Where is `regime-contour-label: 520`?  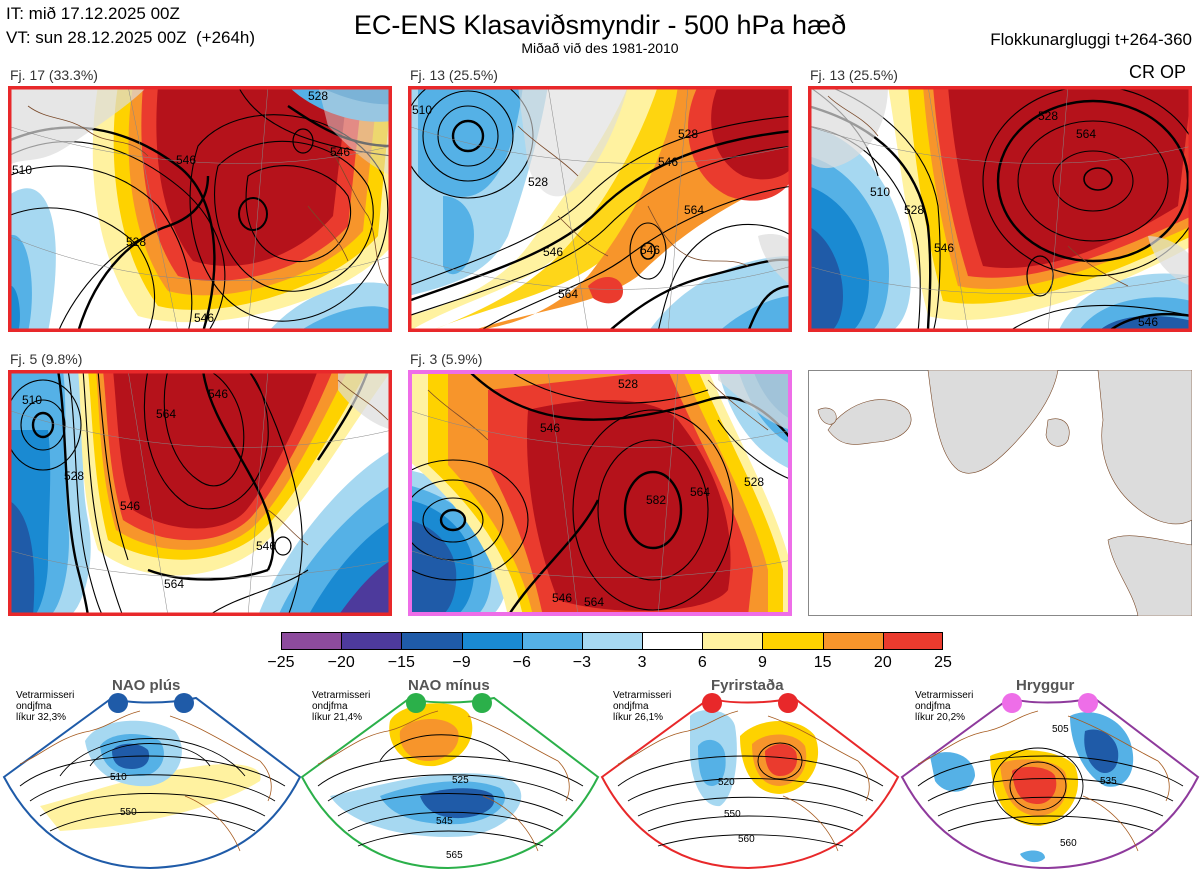 regime-contour-label: 520 is located at coordinates (726, 782).